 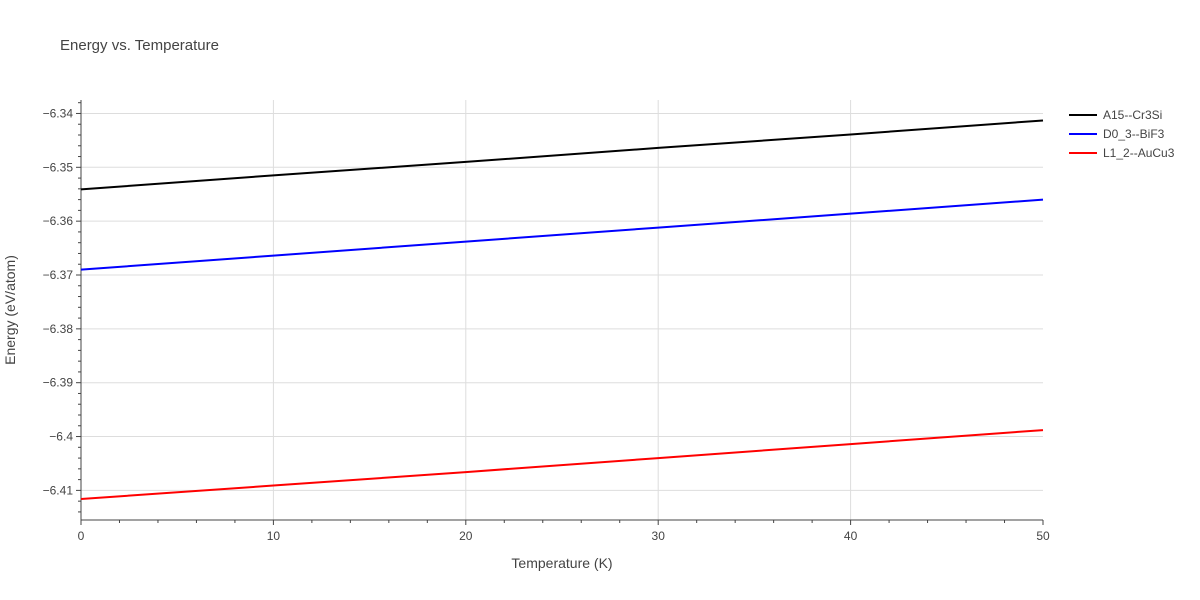 I want to click on y-tick-label: −6.36, so click(x=58, y=221).